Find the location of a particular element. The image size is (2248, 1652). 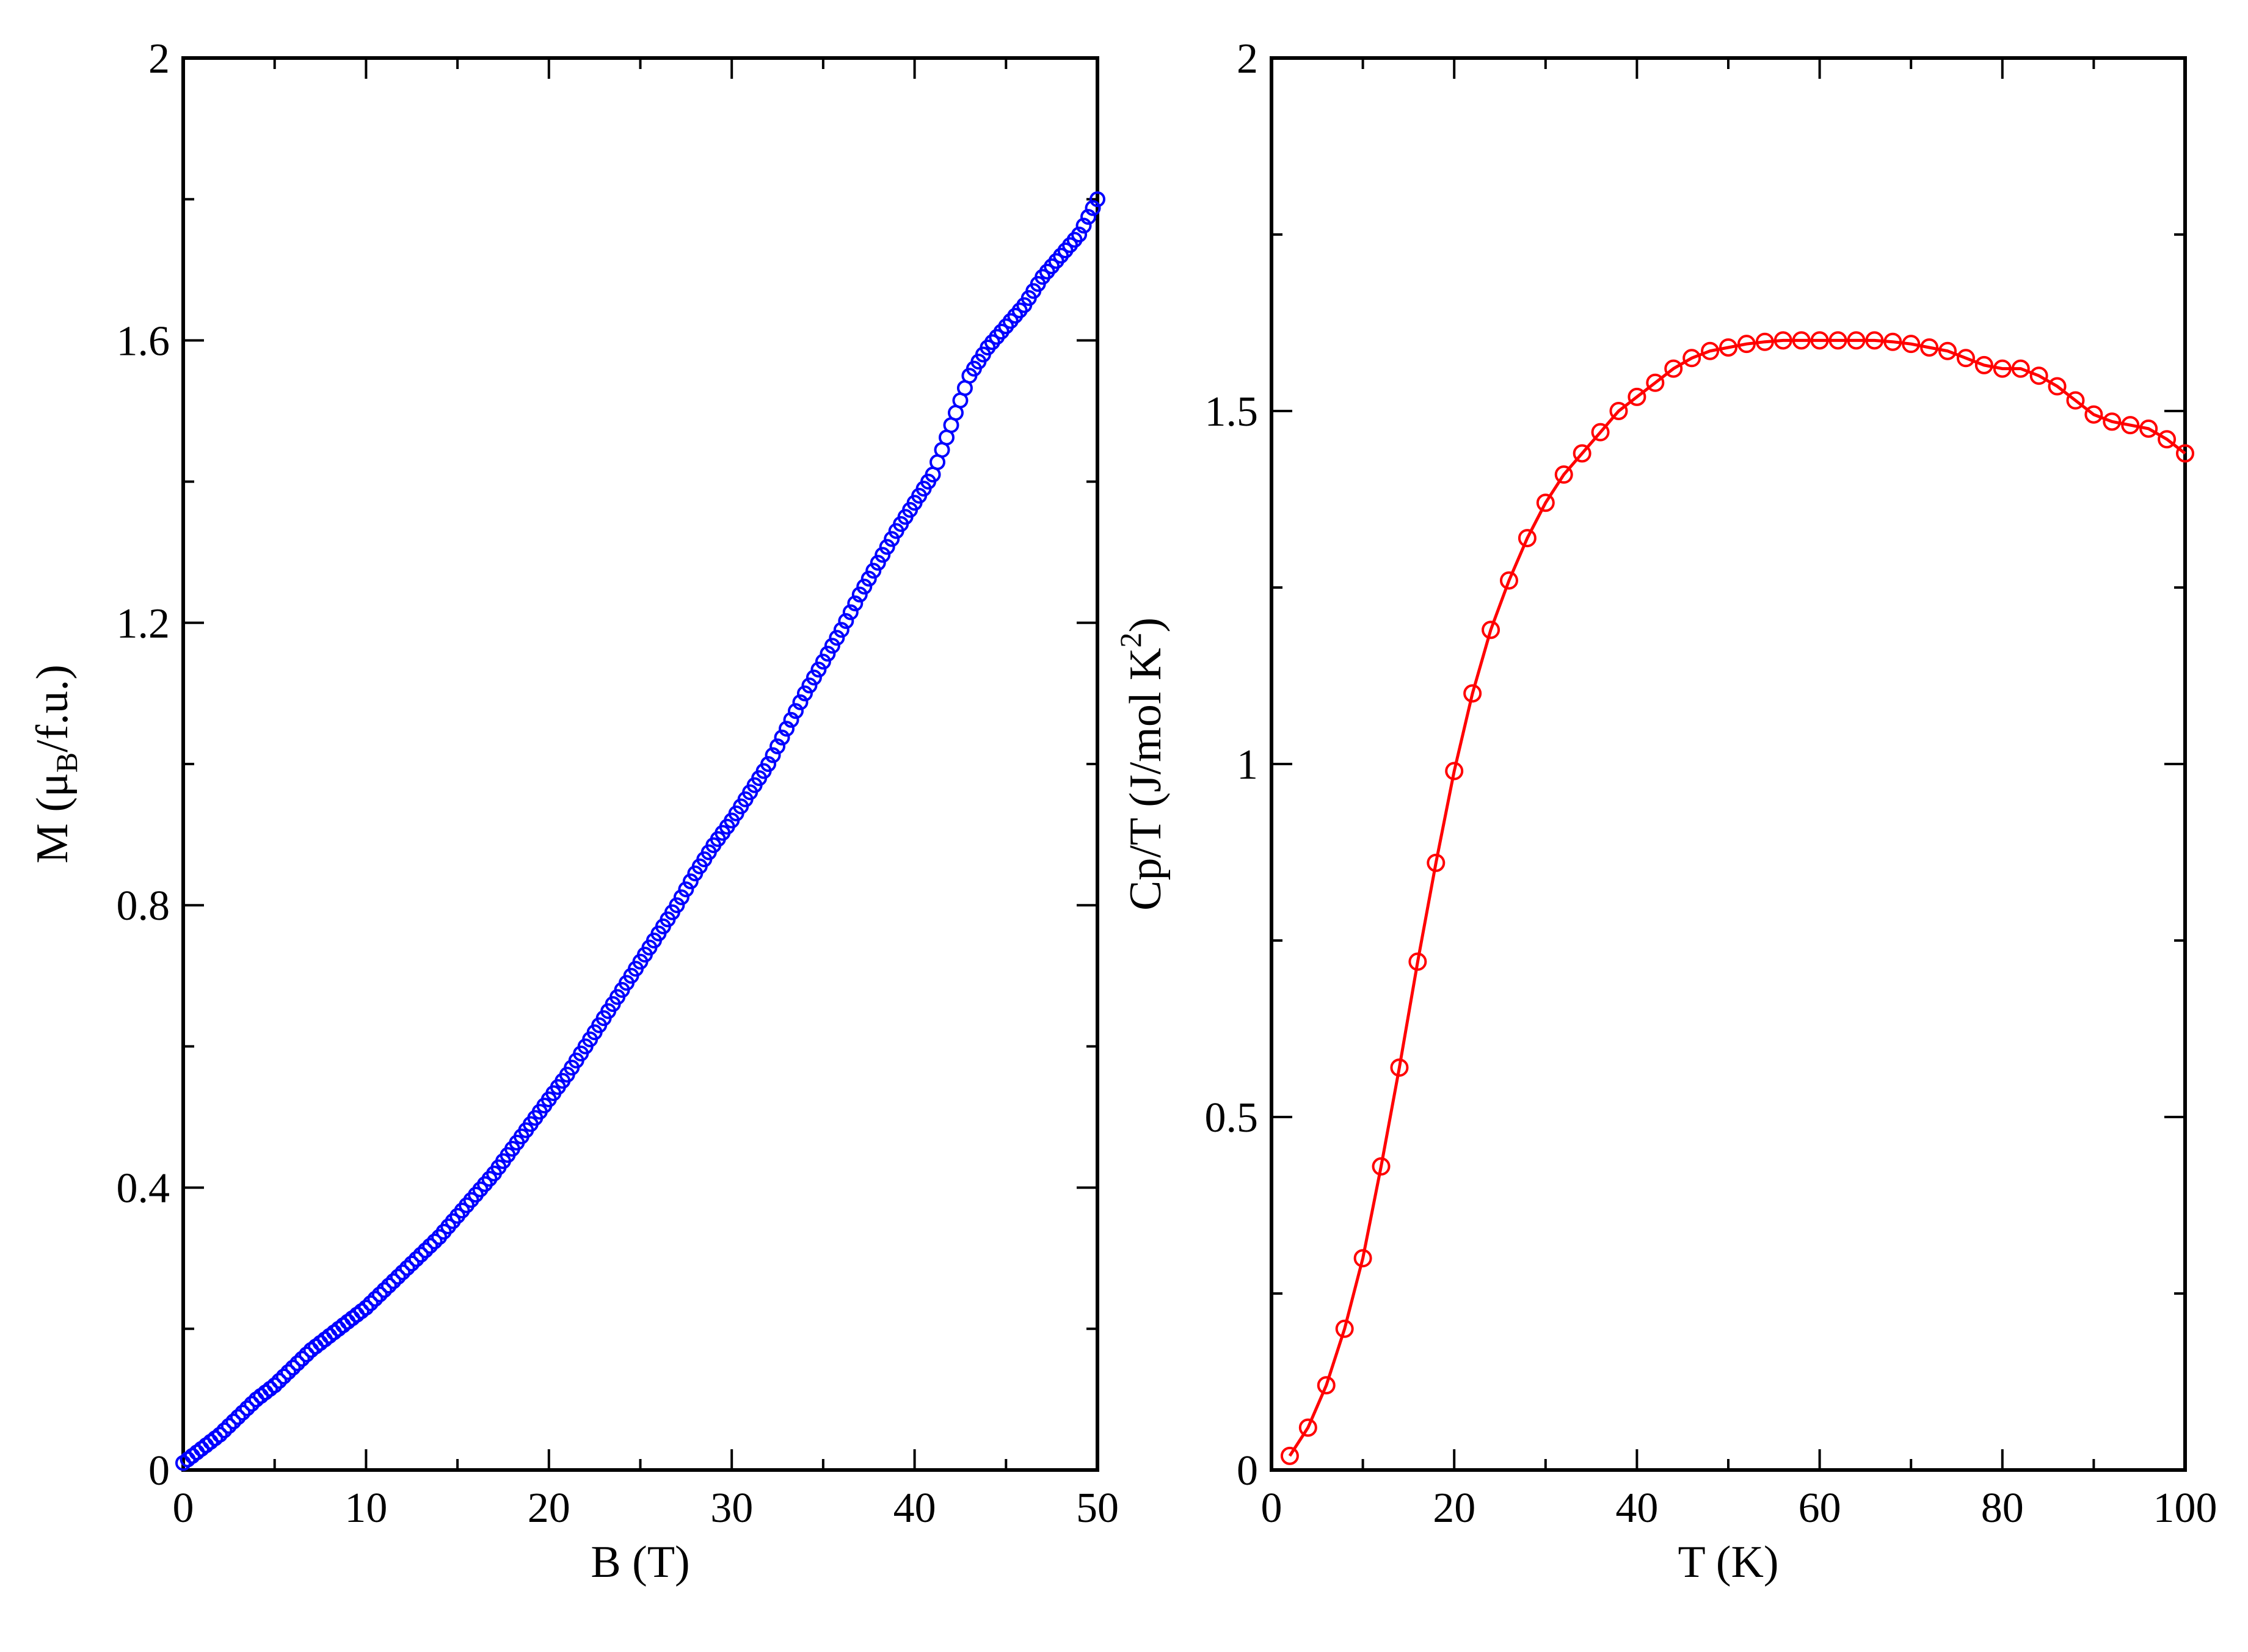

x-tick-label: 30 is located at coordinates (731, 1508).